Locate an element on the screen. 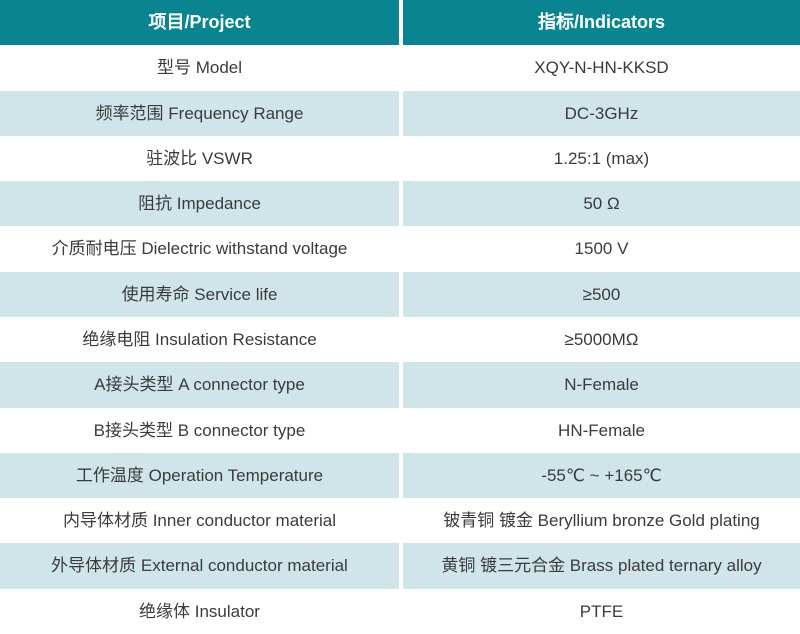 This screenshot has width=800, height=634. indicator-cell: -55℃ ~ +165℃ is located at coordinates (601, 475).